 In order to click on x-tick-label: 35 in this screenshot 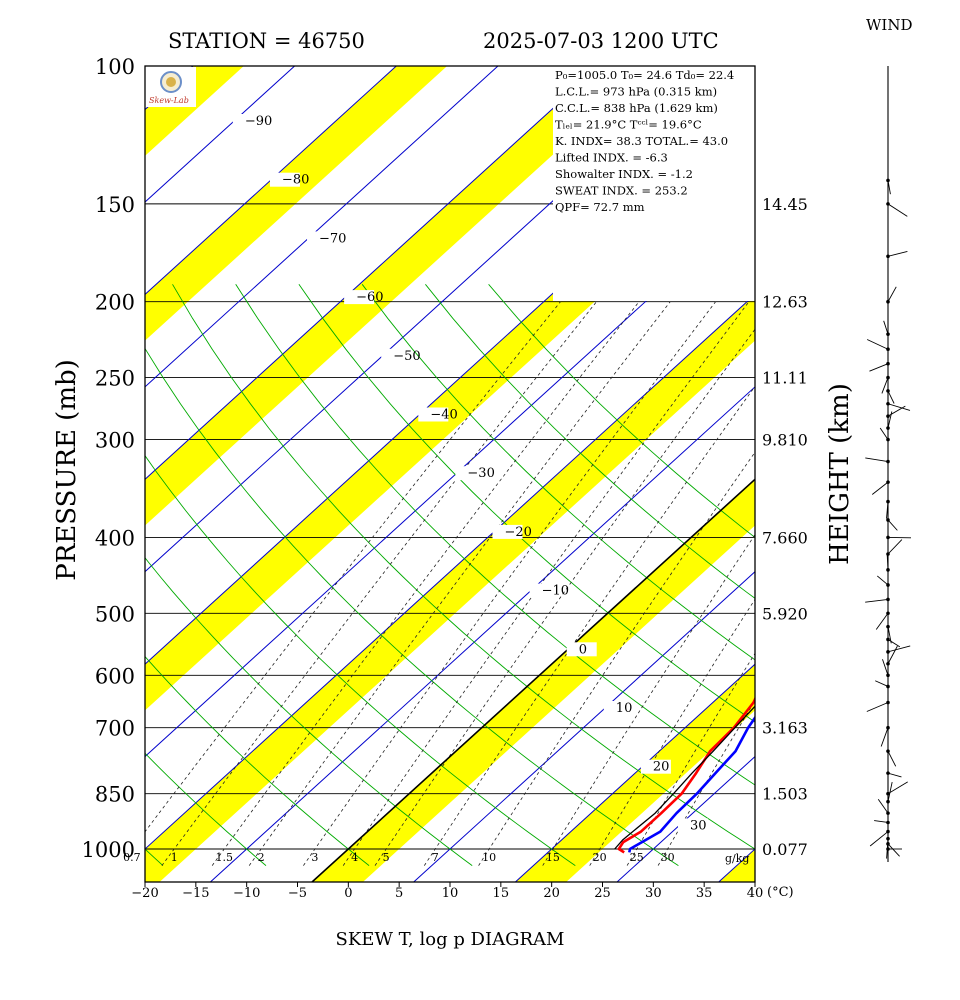, I will do `click(704, 893)`.